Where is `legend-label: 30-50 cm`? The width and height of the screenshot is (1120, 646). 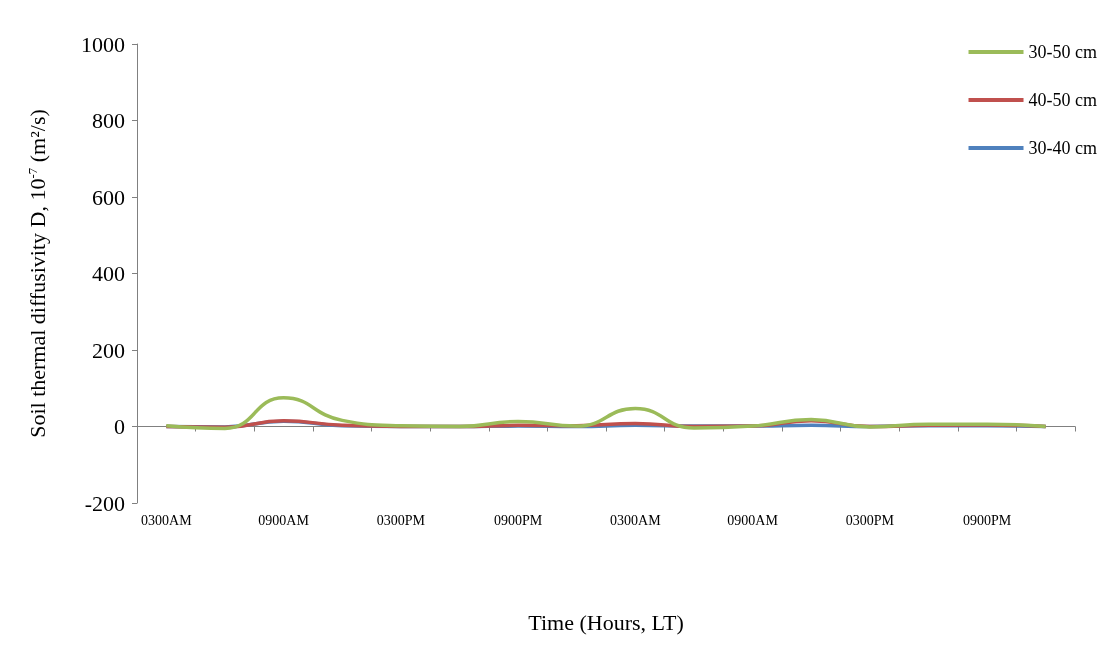
legend-label: 30-50 cm is located at coordinates (1062, 52).